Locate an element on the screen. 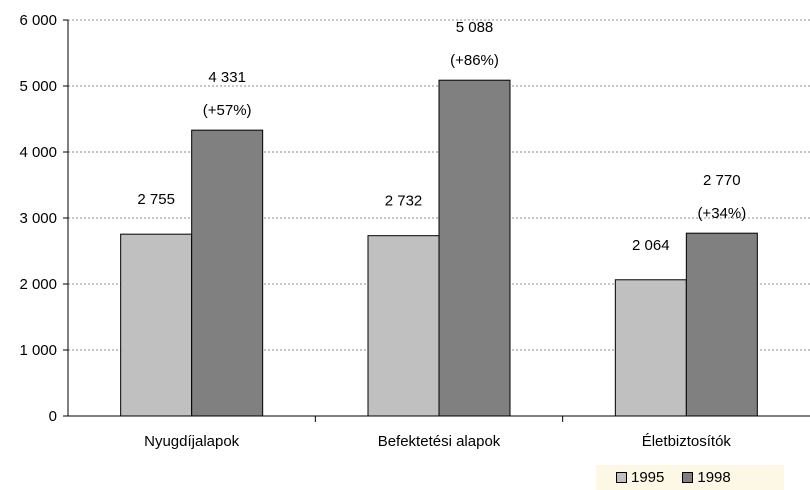 The height and width of the screenshot is (490, 810). data-label: 5 088 is located at coordinates (475, 27).